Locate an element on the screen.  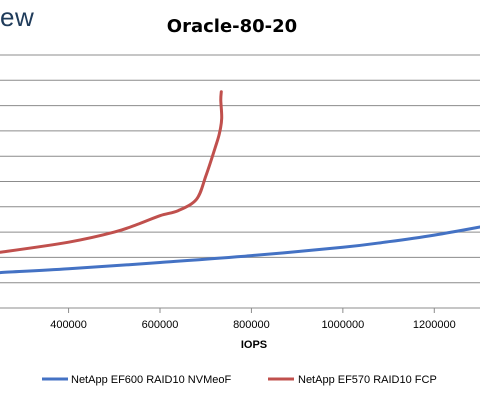
x-tick-label: 1000000 is located at coordinates (342, 325).